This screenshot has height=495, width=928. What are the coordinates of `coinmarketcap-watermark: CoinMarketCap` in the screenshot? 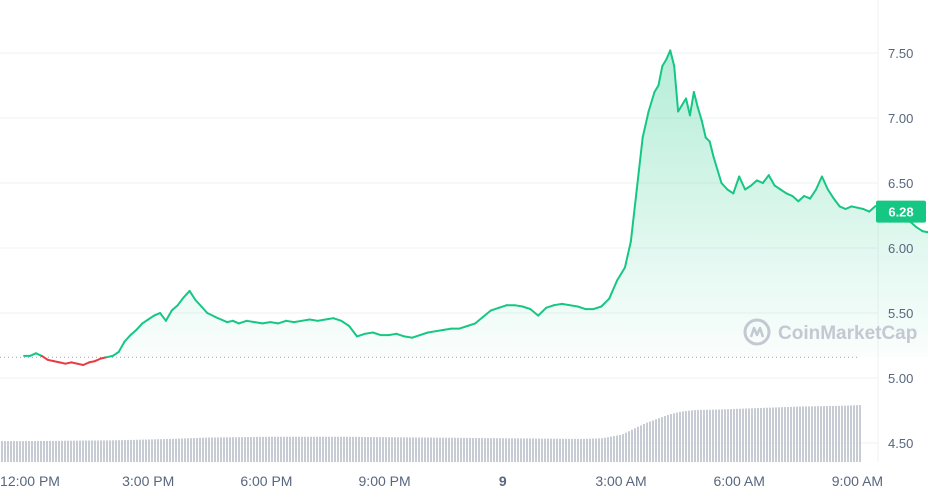 It's located at (830, 332).